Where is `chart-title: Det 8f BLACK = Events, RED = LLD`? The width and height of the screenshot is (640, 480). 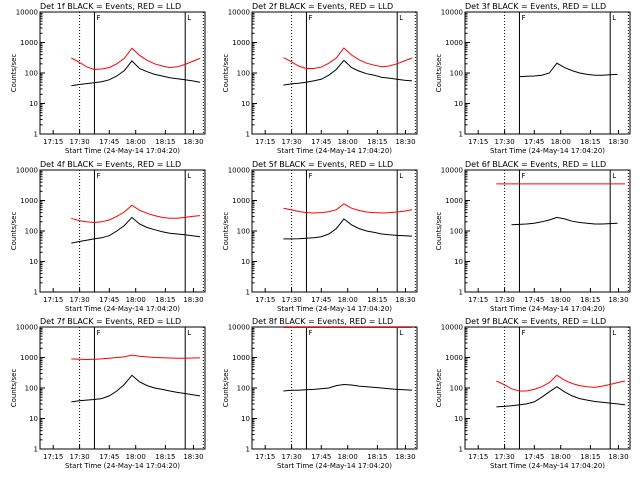 chart-title: Det 8f BLACK = Events, RED = LLD is located at coordinates (322, 321).